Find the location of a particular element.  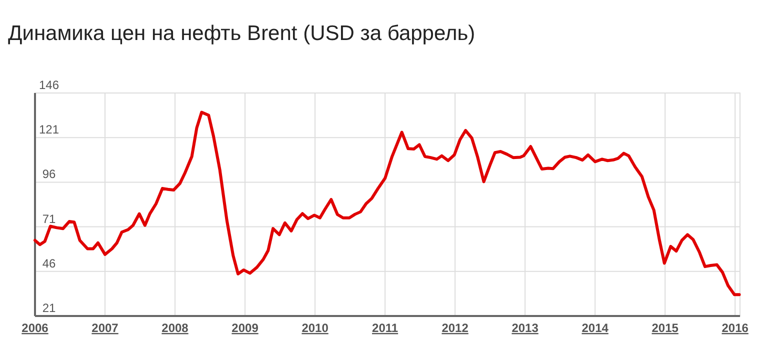

x-tick-label: 2007 is located at coordinates (105, 328).